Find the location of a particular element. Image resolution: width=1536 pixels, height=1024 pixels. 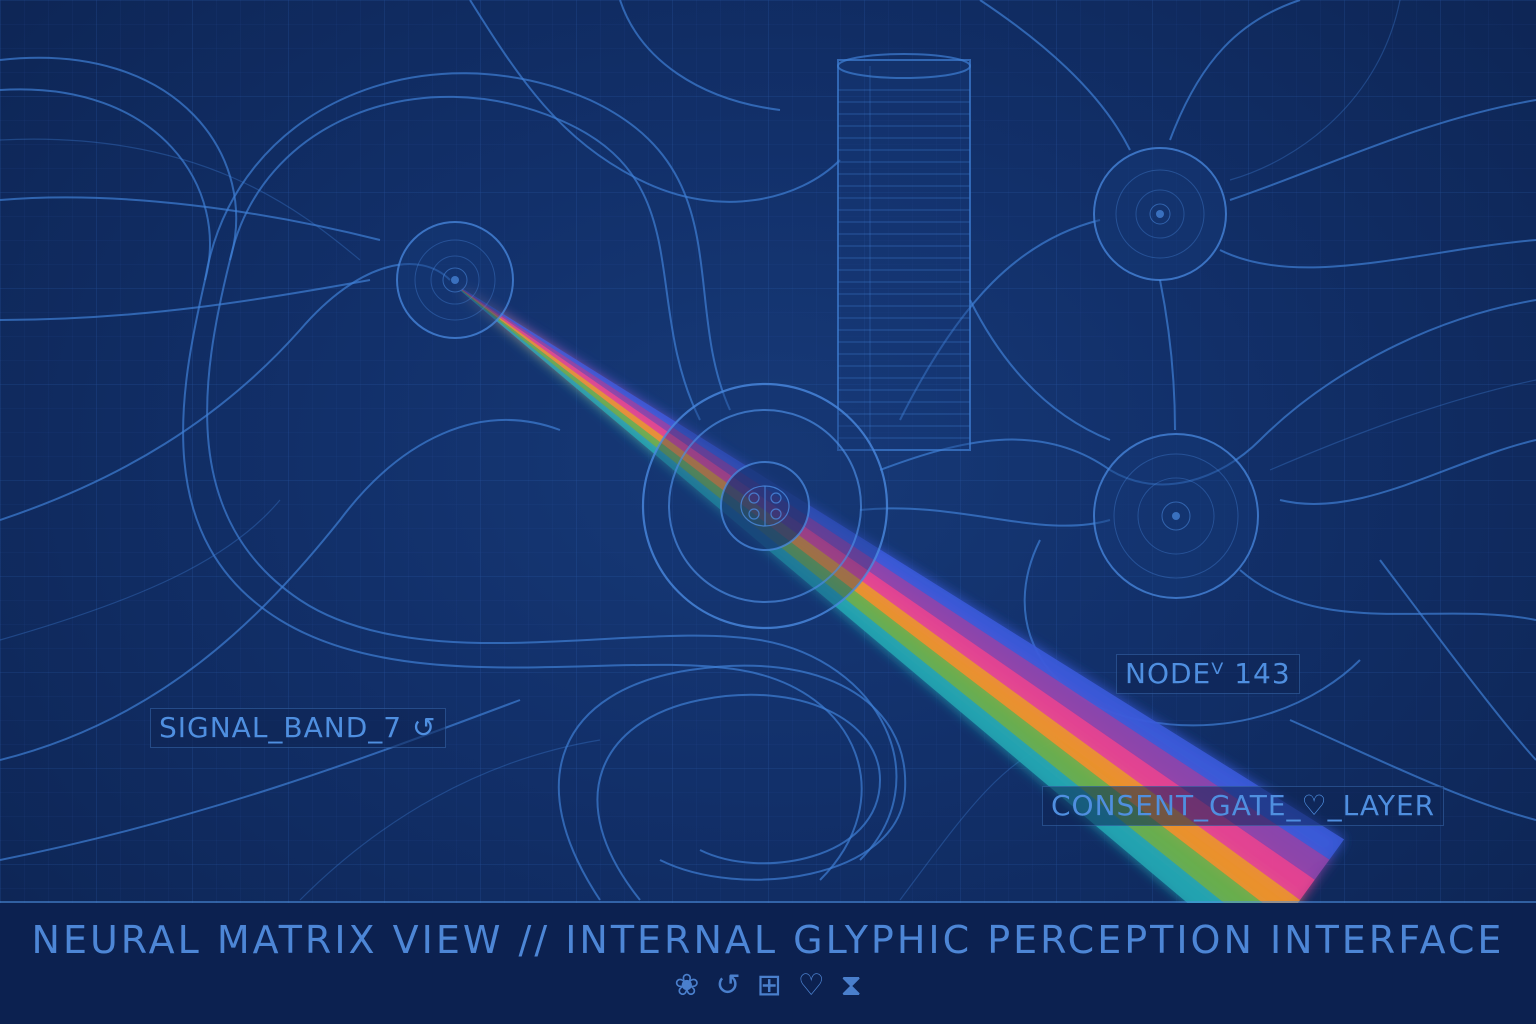

node-central is located at coordinates (765, 506).